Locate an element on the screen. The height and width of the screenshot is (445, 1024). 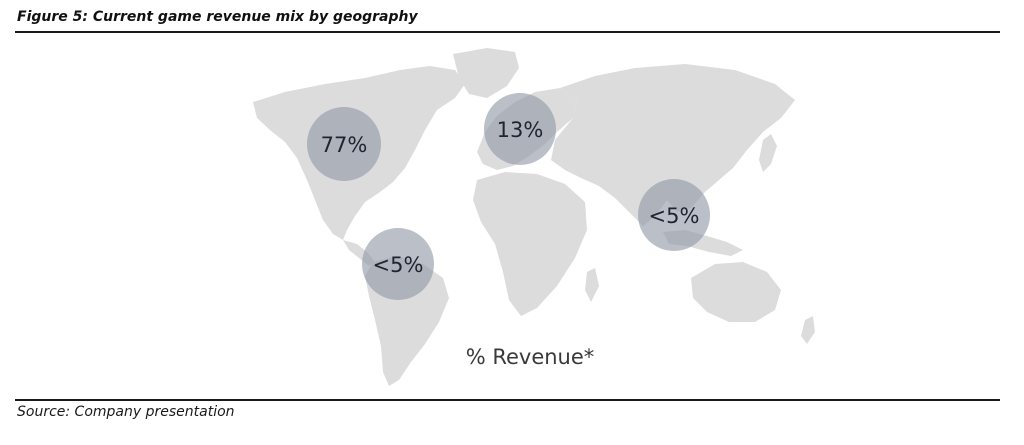
bubble-south-america is located at coordinates (398, 264).